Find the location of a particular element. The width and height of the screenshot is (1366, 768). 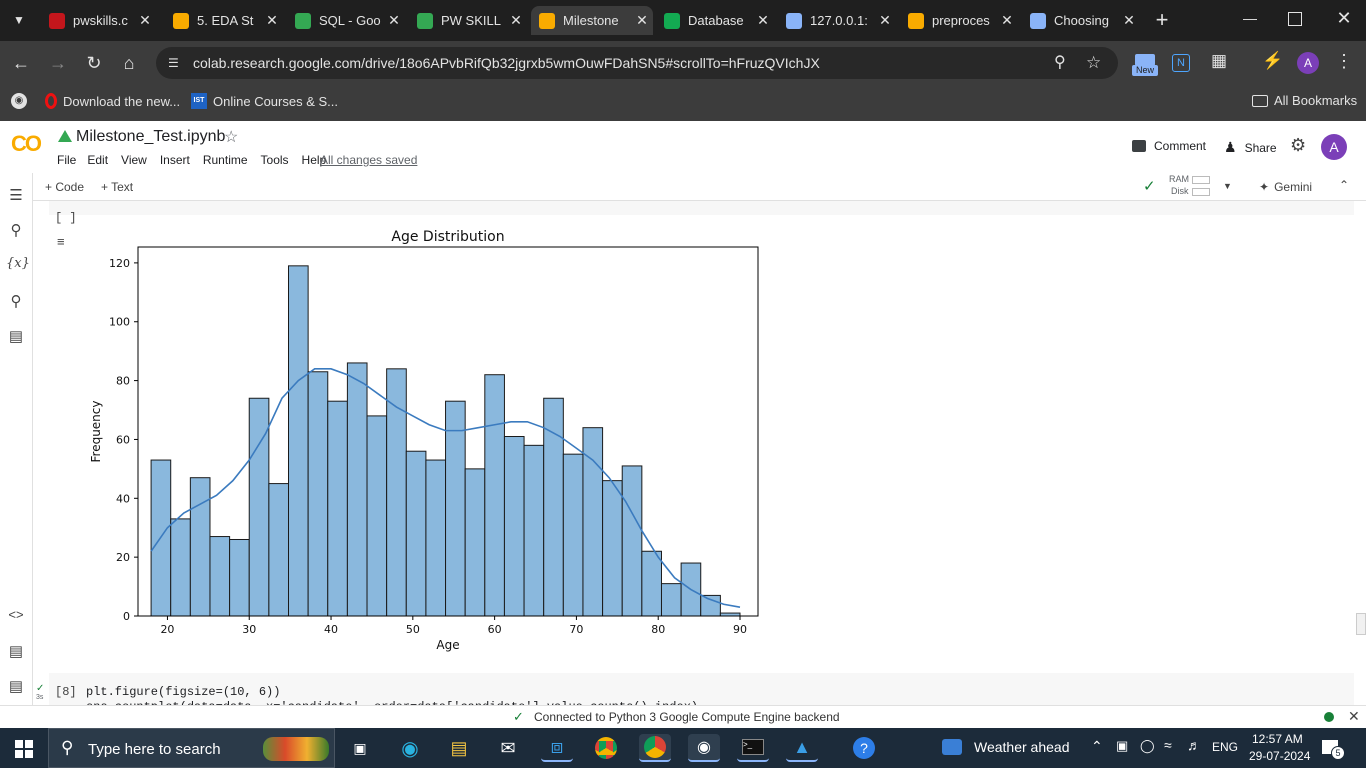

reload-icon: ↻ is located at coordinates (94, 63).